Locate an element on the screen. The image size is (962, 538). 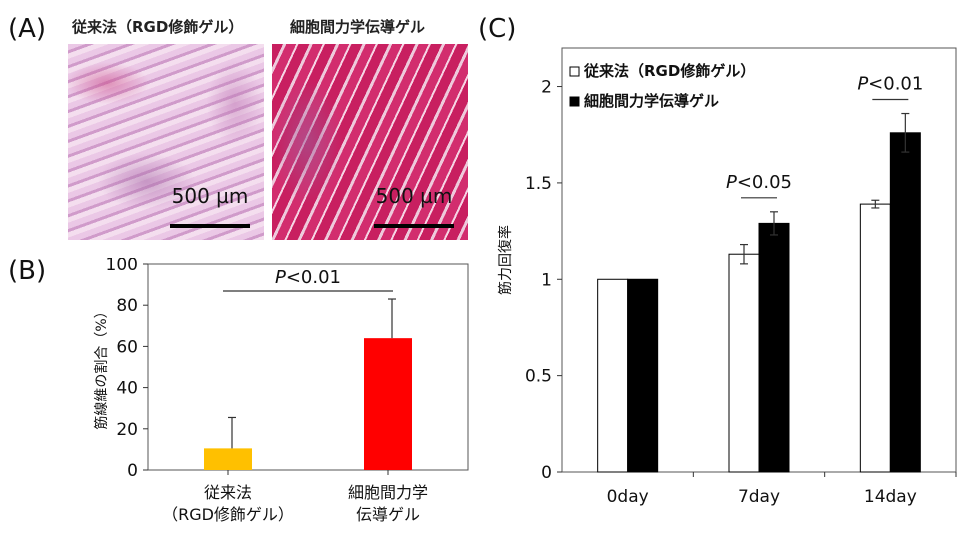
y-tick-label-c: 1 is located at coordinates (546, 280).